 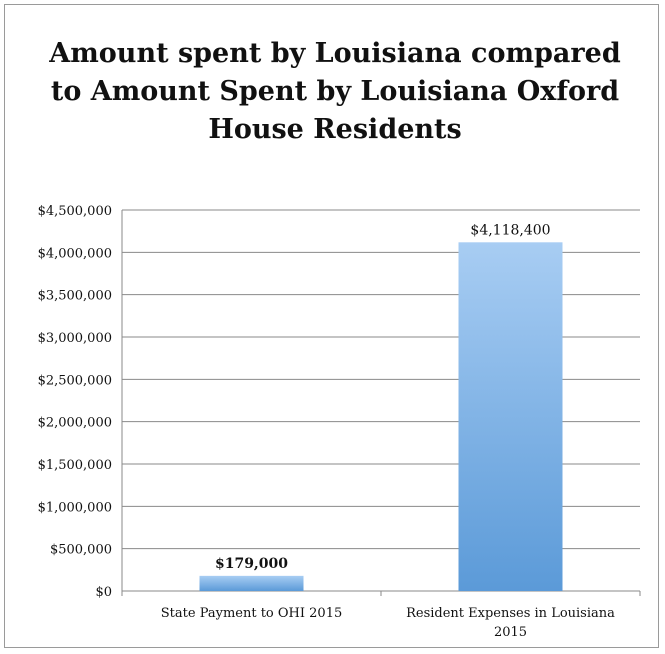 I want to click on data-label: $179,000, so click(x=251, y=564).